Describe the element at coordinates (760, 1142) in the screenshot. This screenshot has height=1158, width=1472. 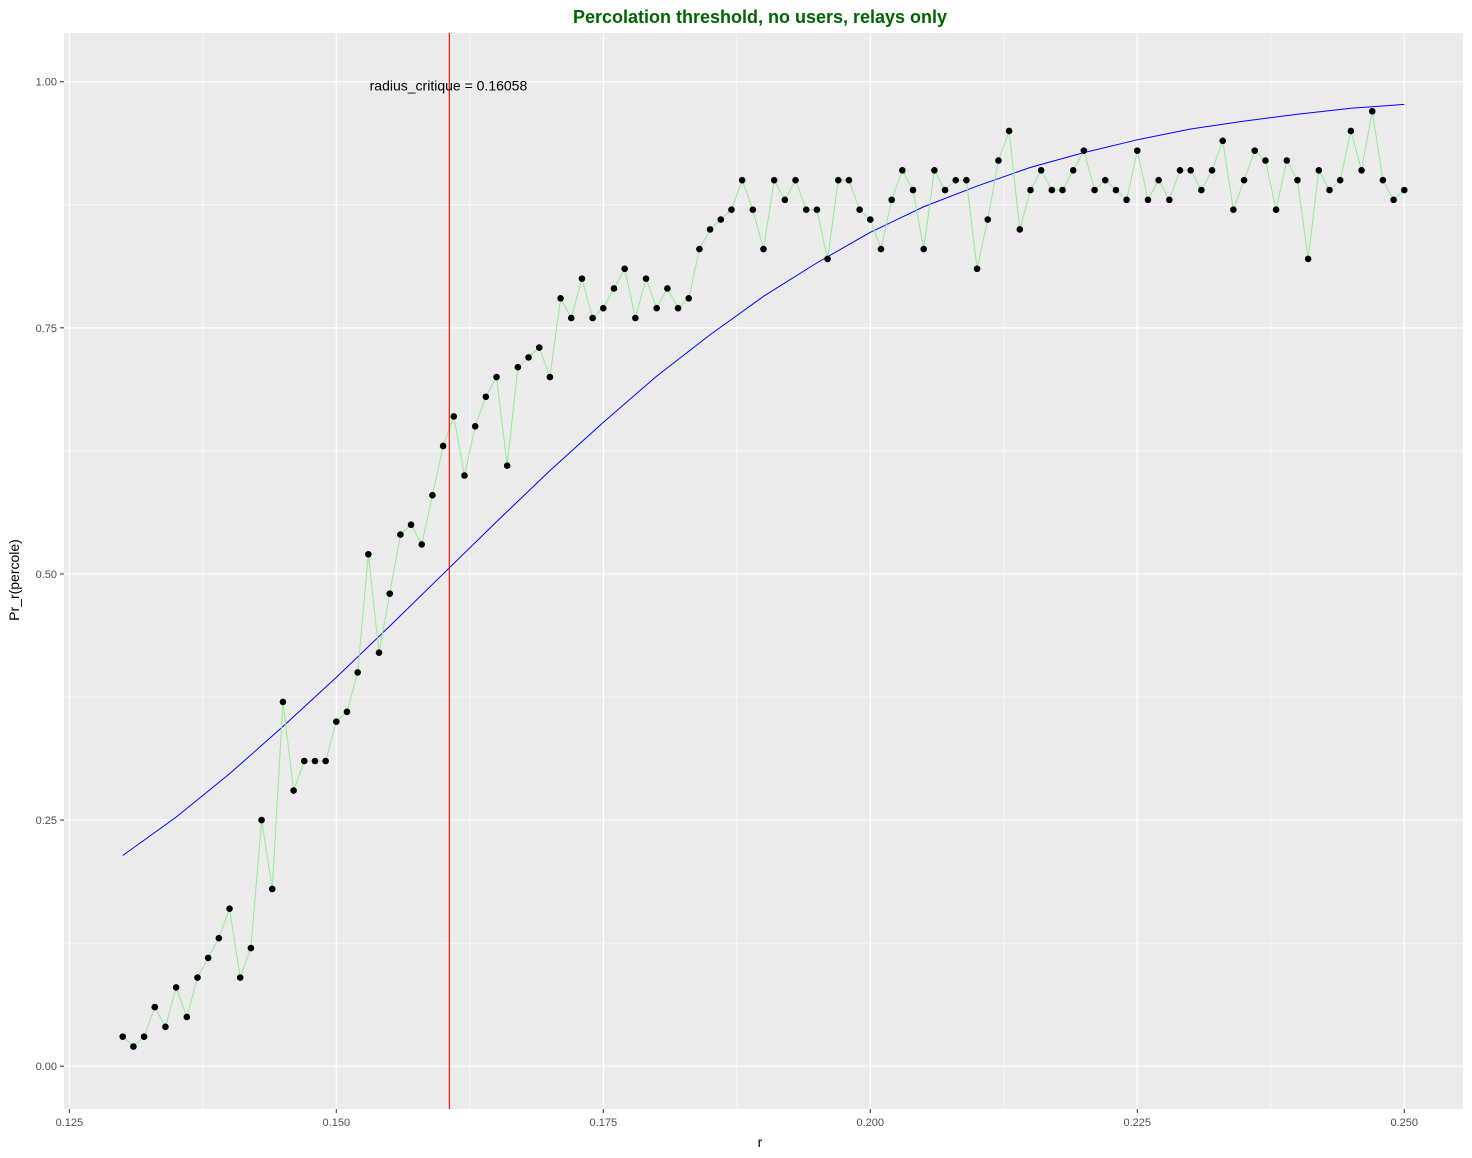
I see `x-axis-title: r` at that location.